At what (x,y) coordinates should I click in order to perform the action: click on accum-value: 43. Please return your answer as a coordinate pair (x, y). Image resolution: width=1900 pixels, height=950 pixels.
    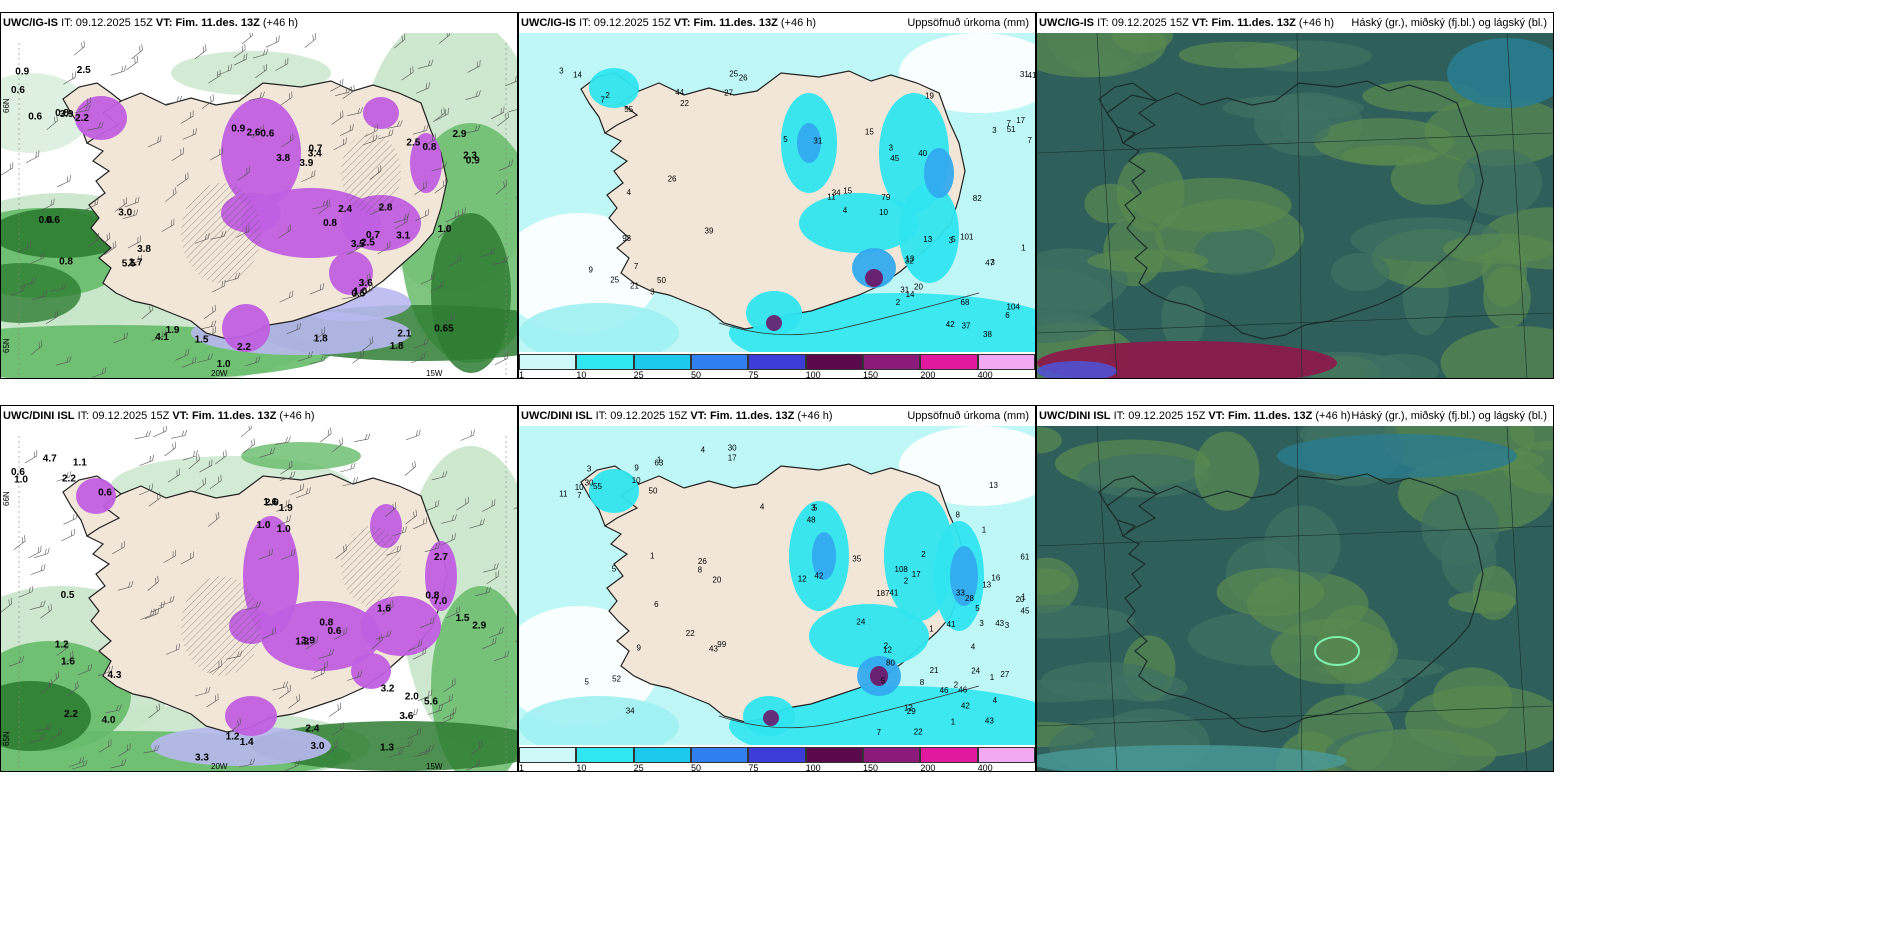
    Looking at the image, I should click on (989, 720).